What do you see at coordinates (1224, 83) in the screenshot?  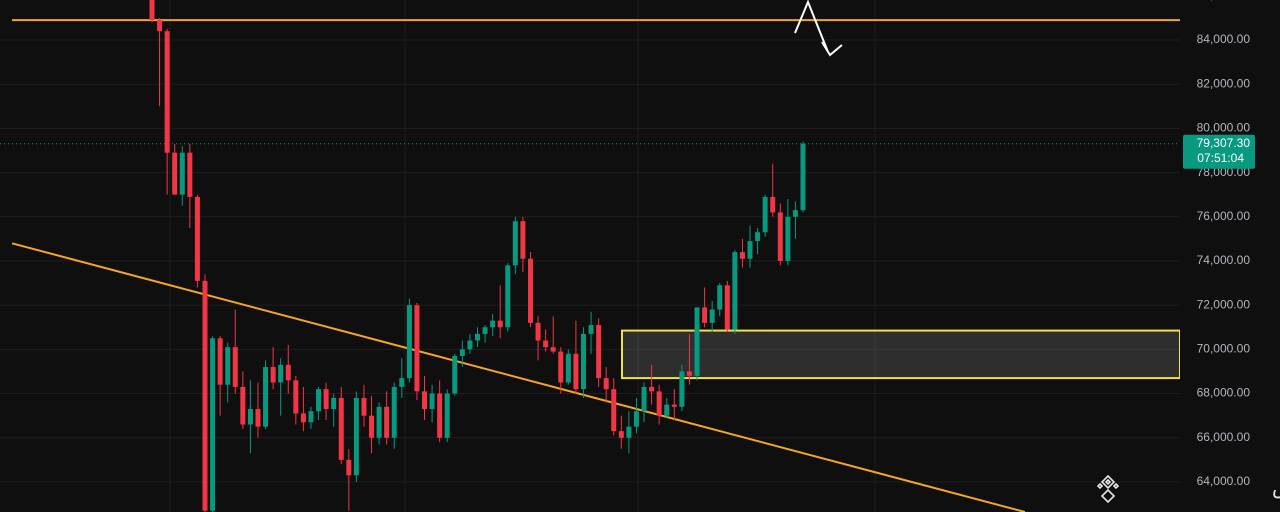 I see `y-tick-label: 82,000.00` at bounding box center [1224, 83].